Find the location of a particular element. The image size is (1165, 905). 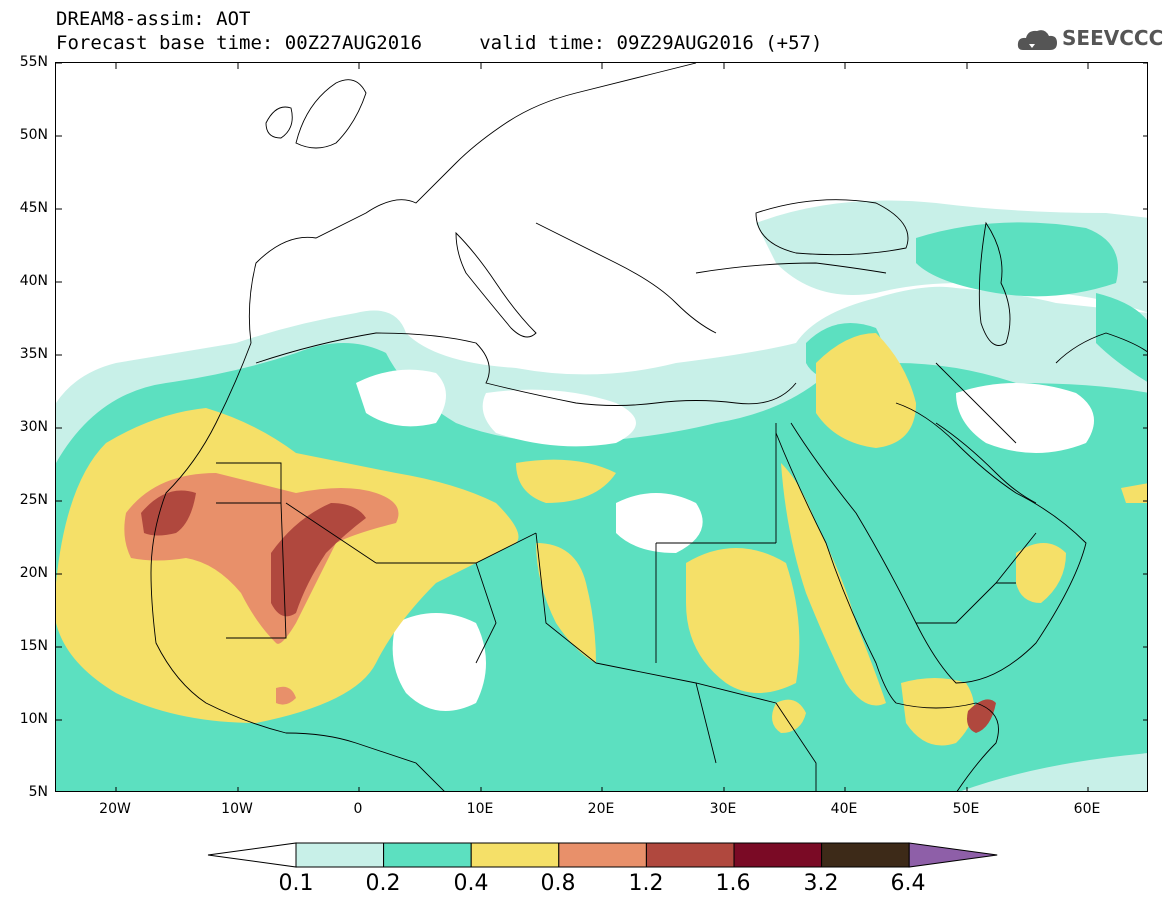

lon-label-30e: 30E is located at coordinates (723, 809).